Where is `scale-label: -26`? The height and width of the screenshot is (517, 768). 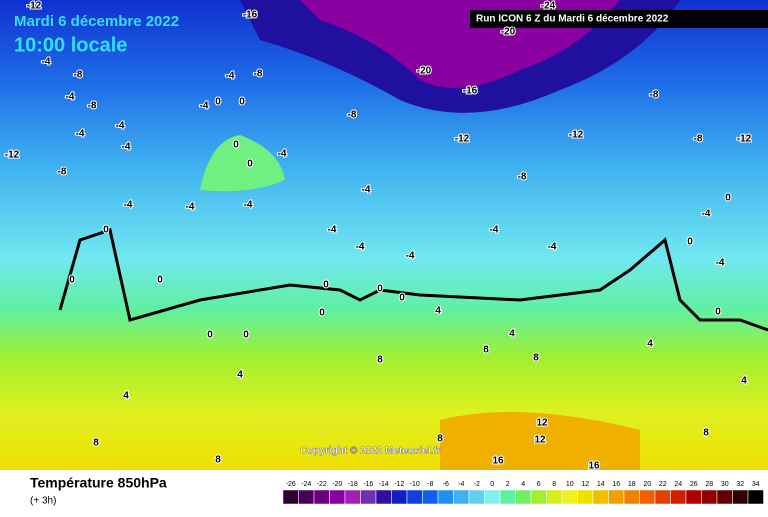
scale-label: -26 is located at coordinates (291, 484).